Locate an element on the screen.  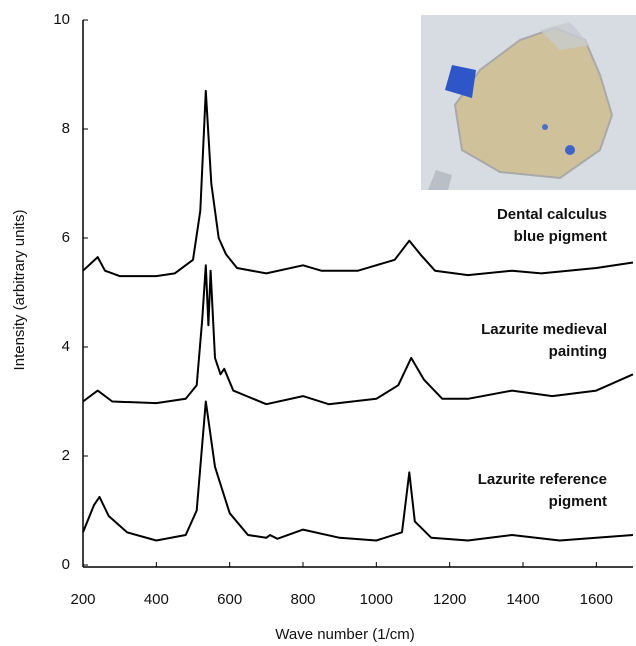
series-label: blue pigment is located at coordinates (560, 236).